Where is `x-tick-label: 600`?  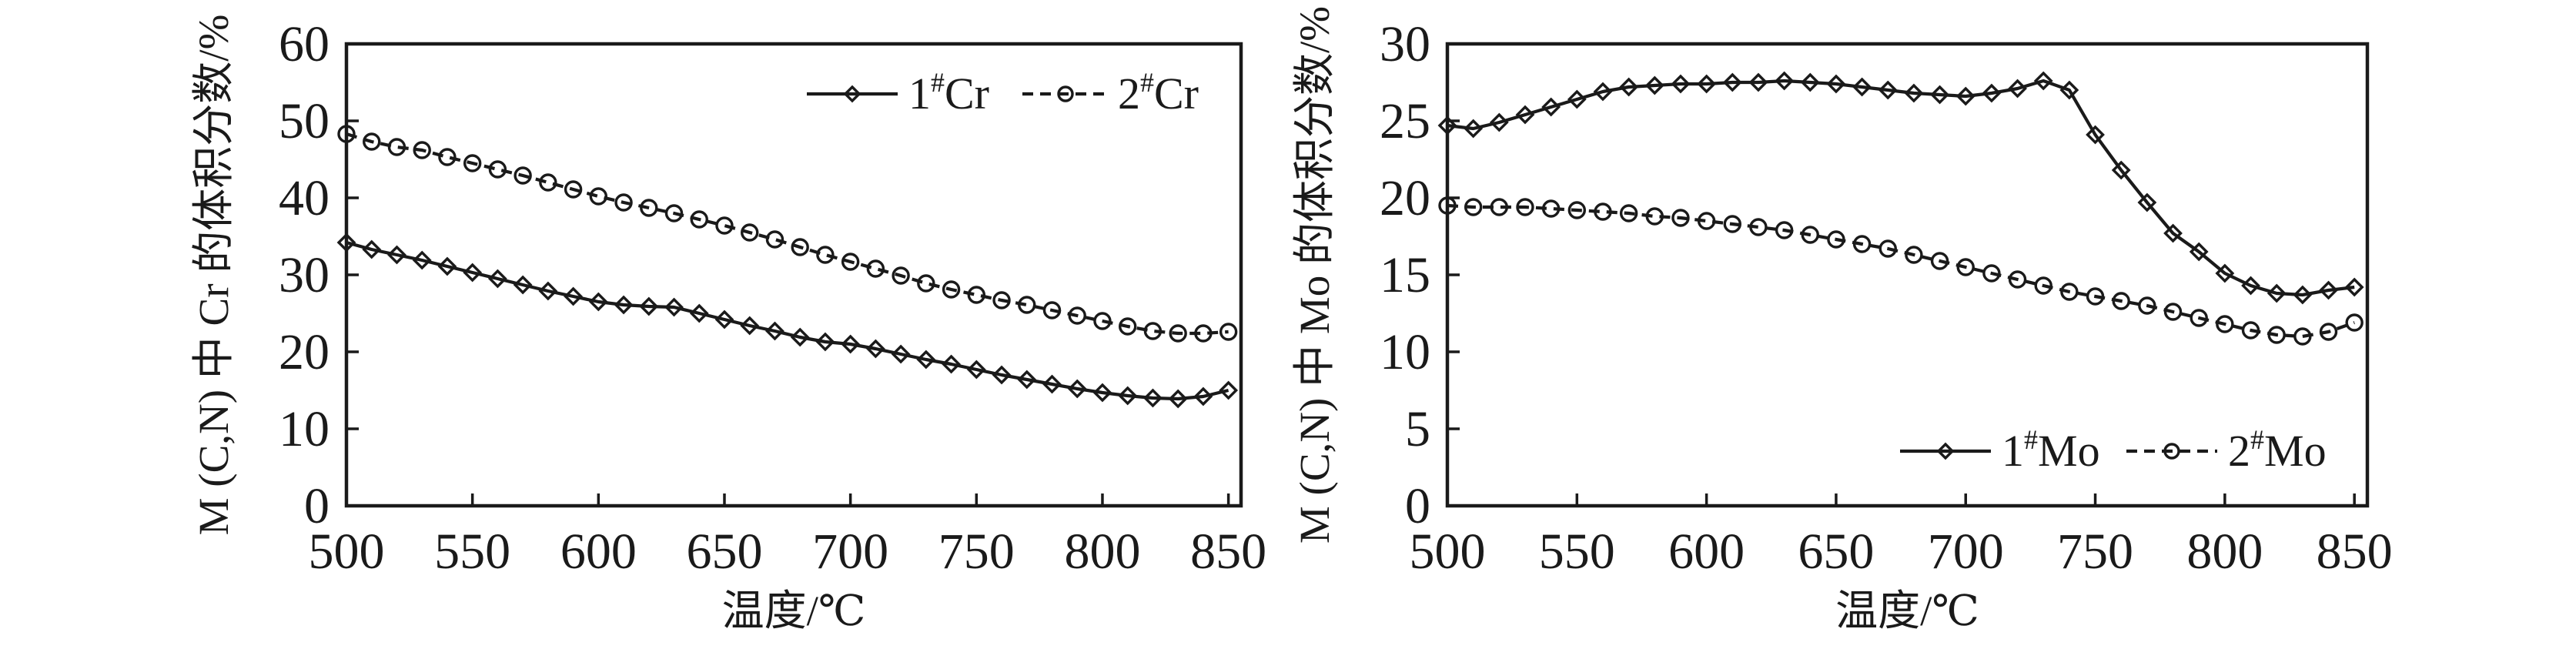 x-tick-label: 600 is located at coordinates (1707, 552).